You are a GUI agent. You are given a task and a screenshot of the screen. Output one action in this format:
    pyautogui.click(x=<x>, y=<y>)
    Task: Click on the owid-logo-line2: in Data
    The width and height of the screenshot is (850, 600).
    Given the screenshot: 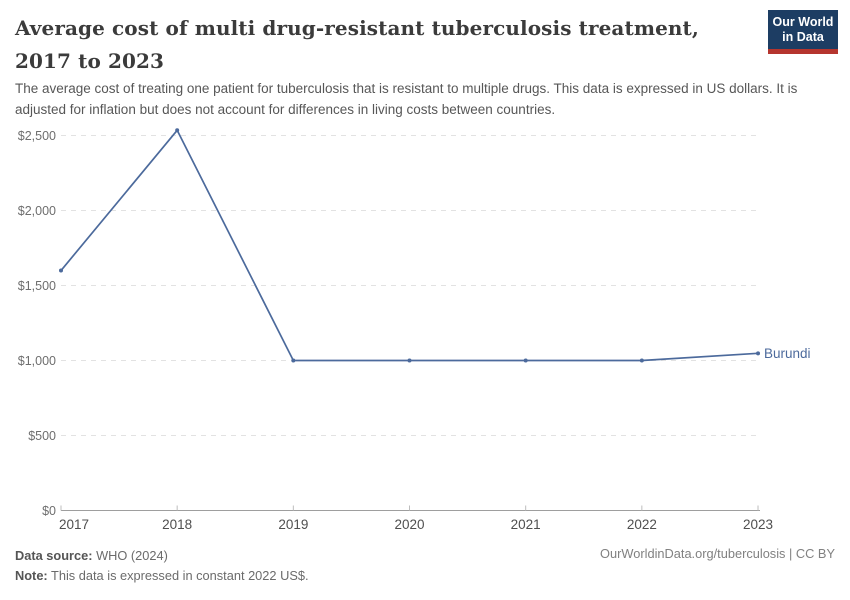 What is the action you would take?
    pyautogui.click(x=803, y=37)
    